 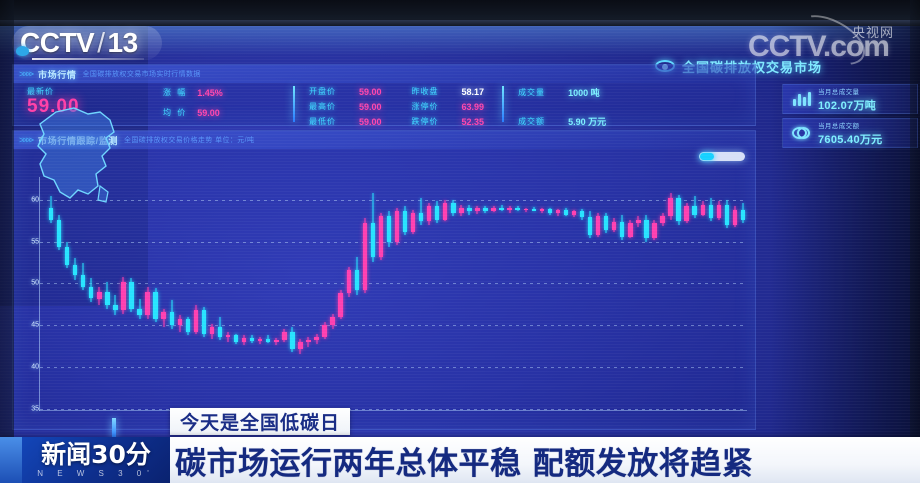 What do you see at coordinates (57, 42) in the screenshot?
I see `channel-logo-cctv: CCTV` at bounding box center [57, 42].